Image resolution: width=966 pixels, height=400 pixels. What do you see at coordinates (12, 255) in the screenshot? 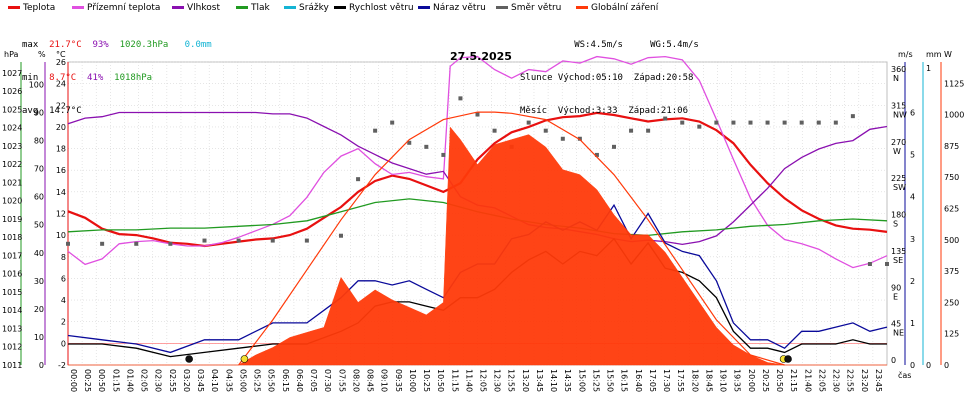
I see `press-tick-label: 1017` at bounding box center [12, 255].